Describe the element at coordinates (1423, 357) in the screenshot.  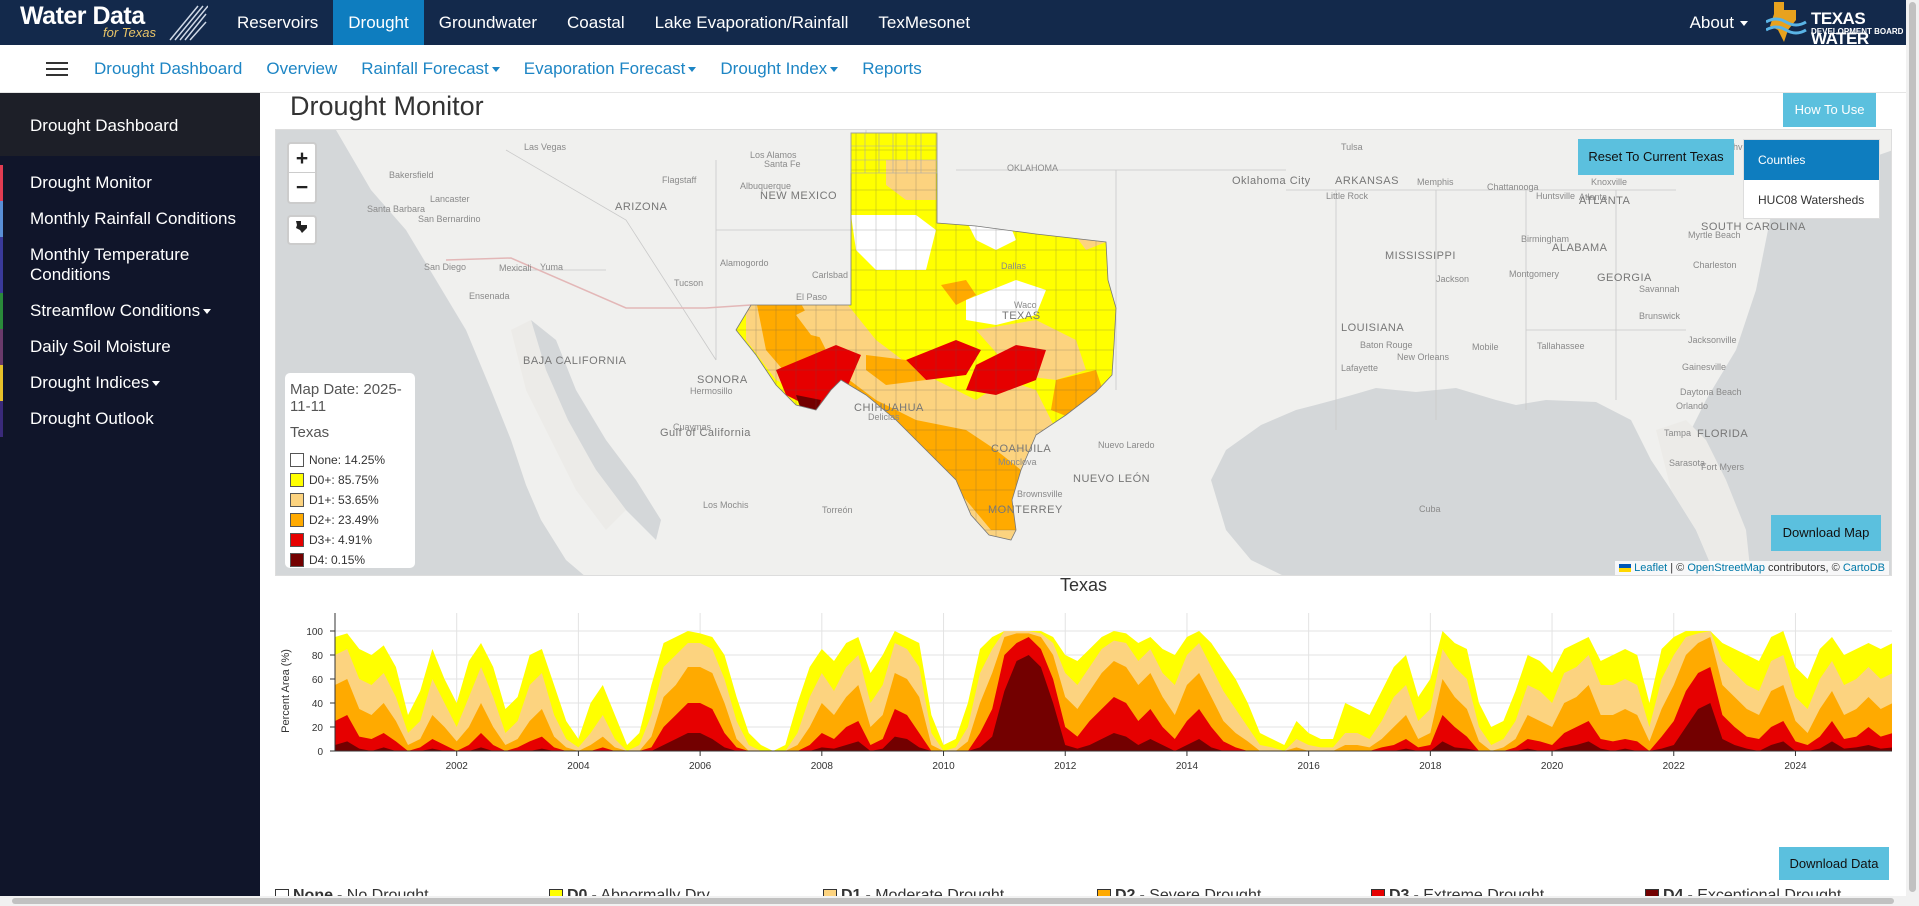
I see `map-place-label: New Orleans` at that location.